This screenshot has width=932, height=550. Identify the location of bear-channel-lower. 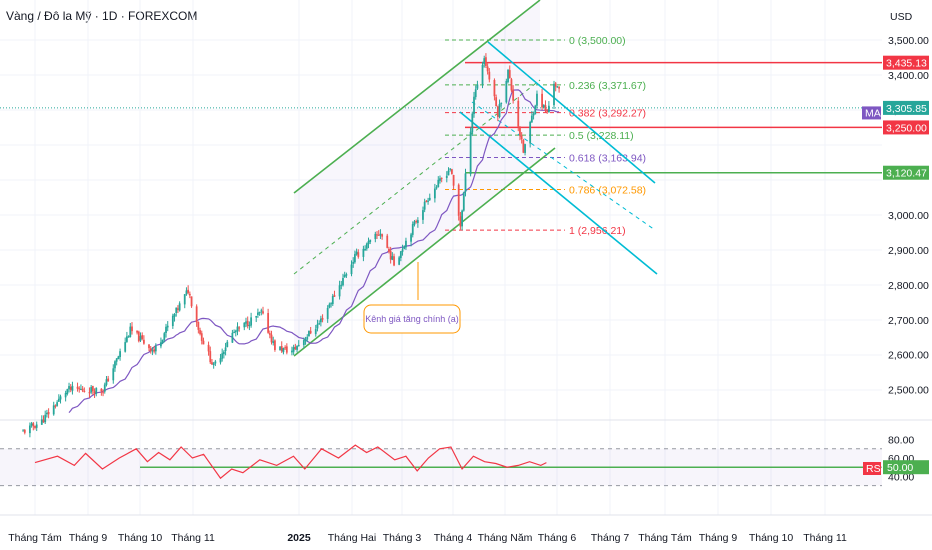
(558, 193).